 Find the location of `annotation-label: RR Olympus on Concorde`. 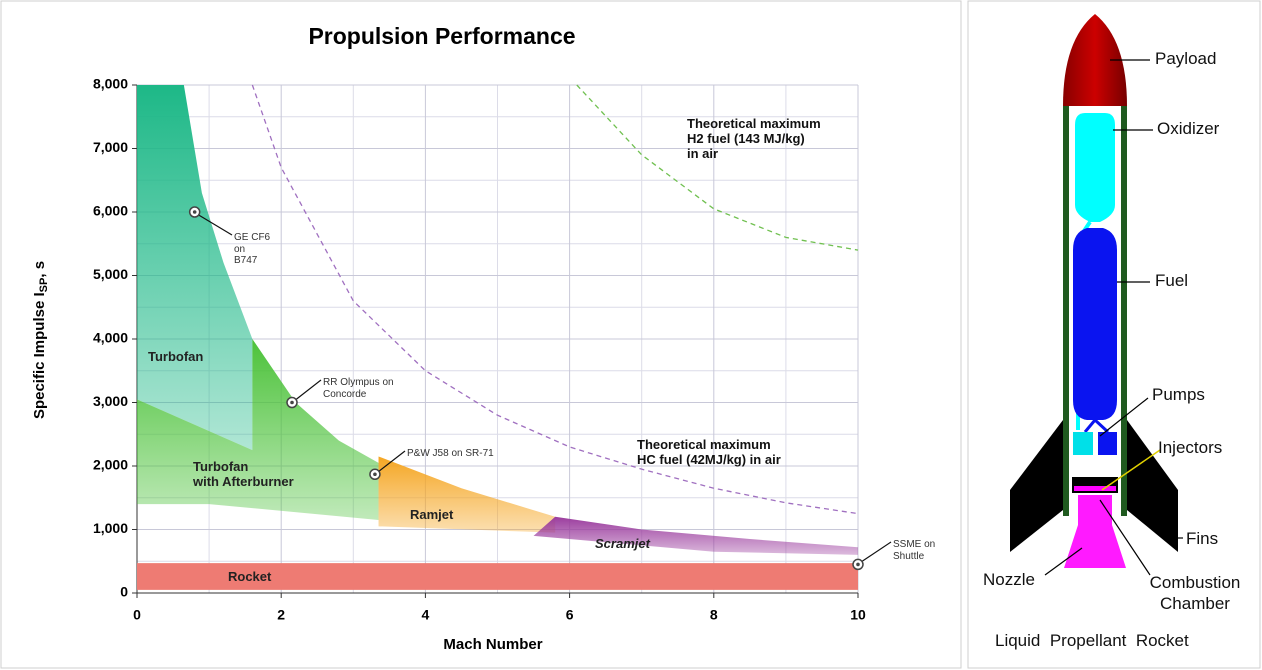

annotation-label: RR Olympus on Concorde is located at coordinates (358, 388).